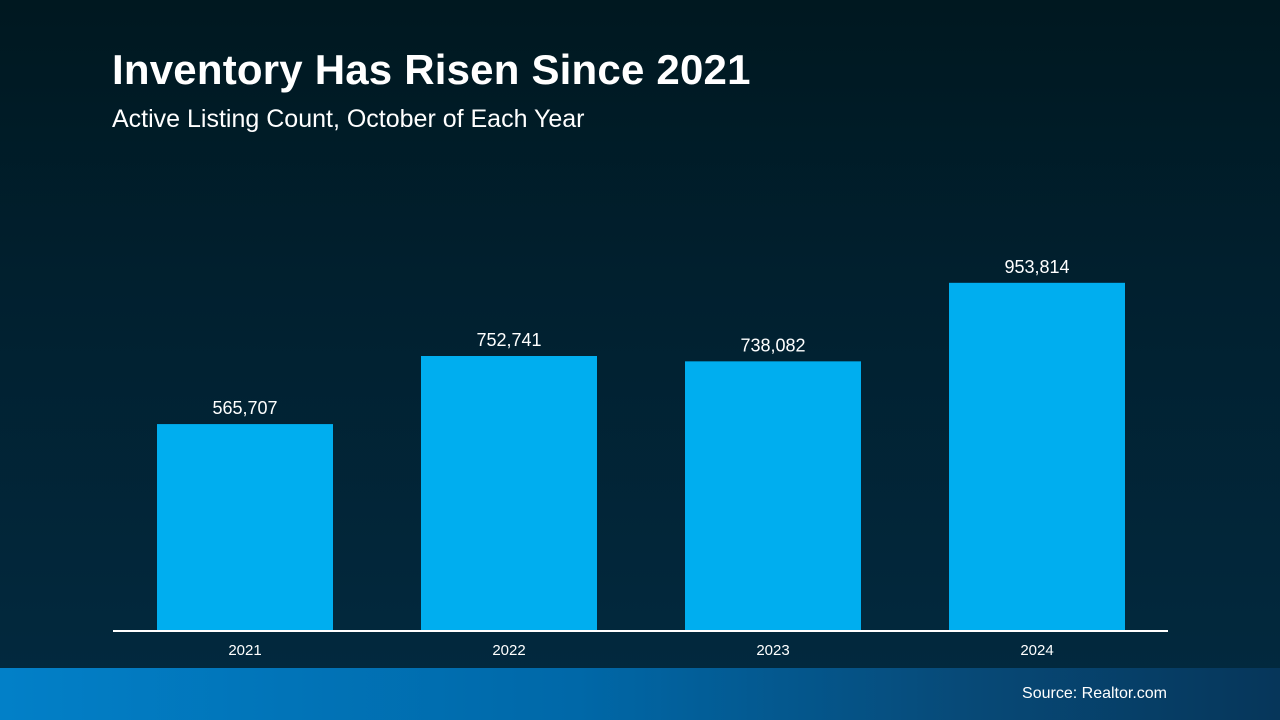  What do you see at coordinates (244, 650) in the screenshot?
I see `x-tick-label: 2021` at bounding box center [244, 650].